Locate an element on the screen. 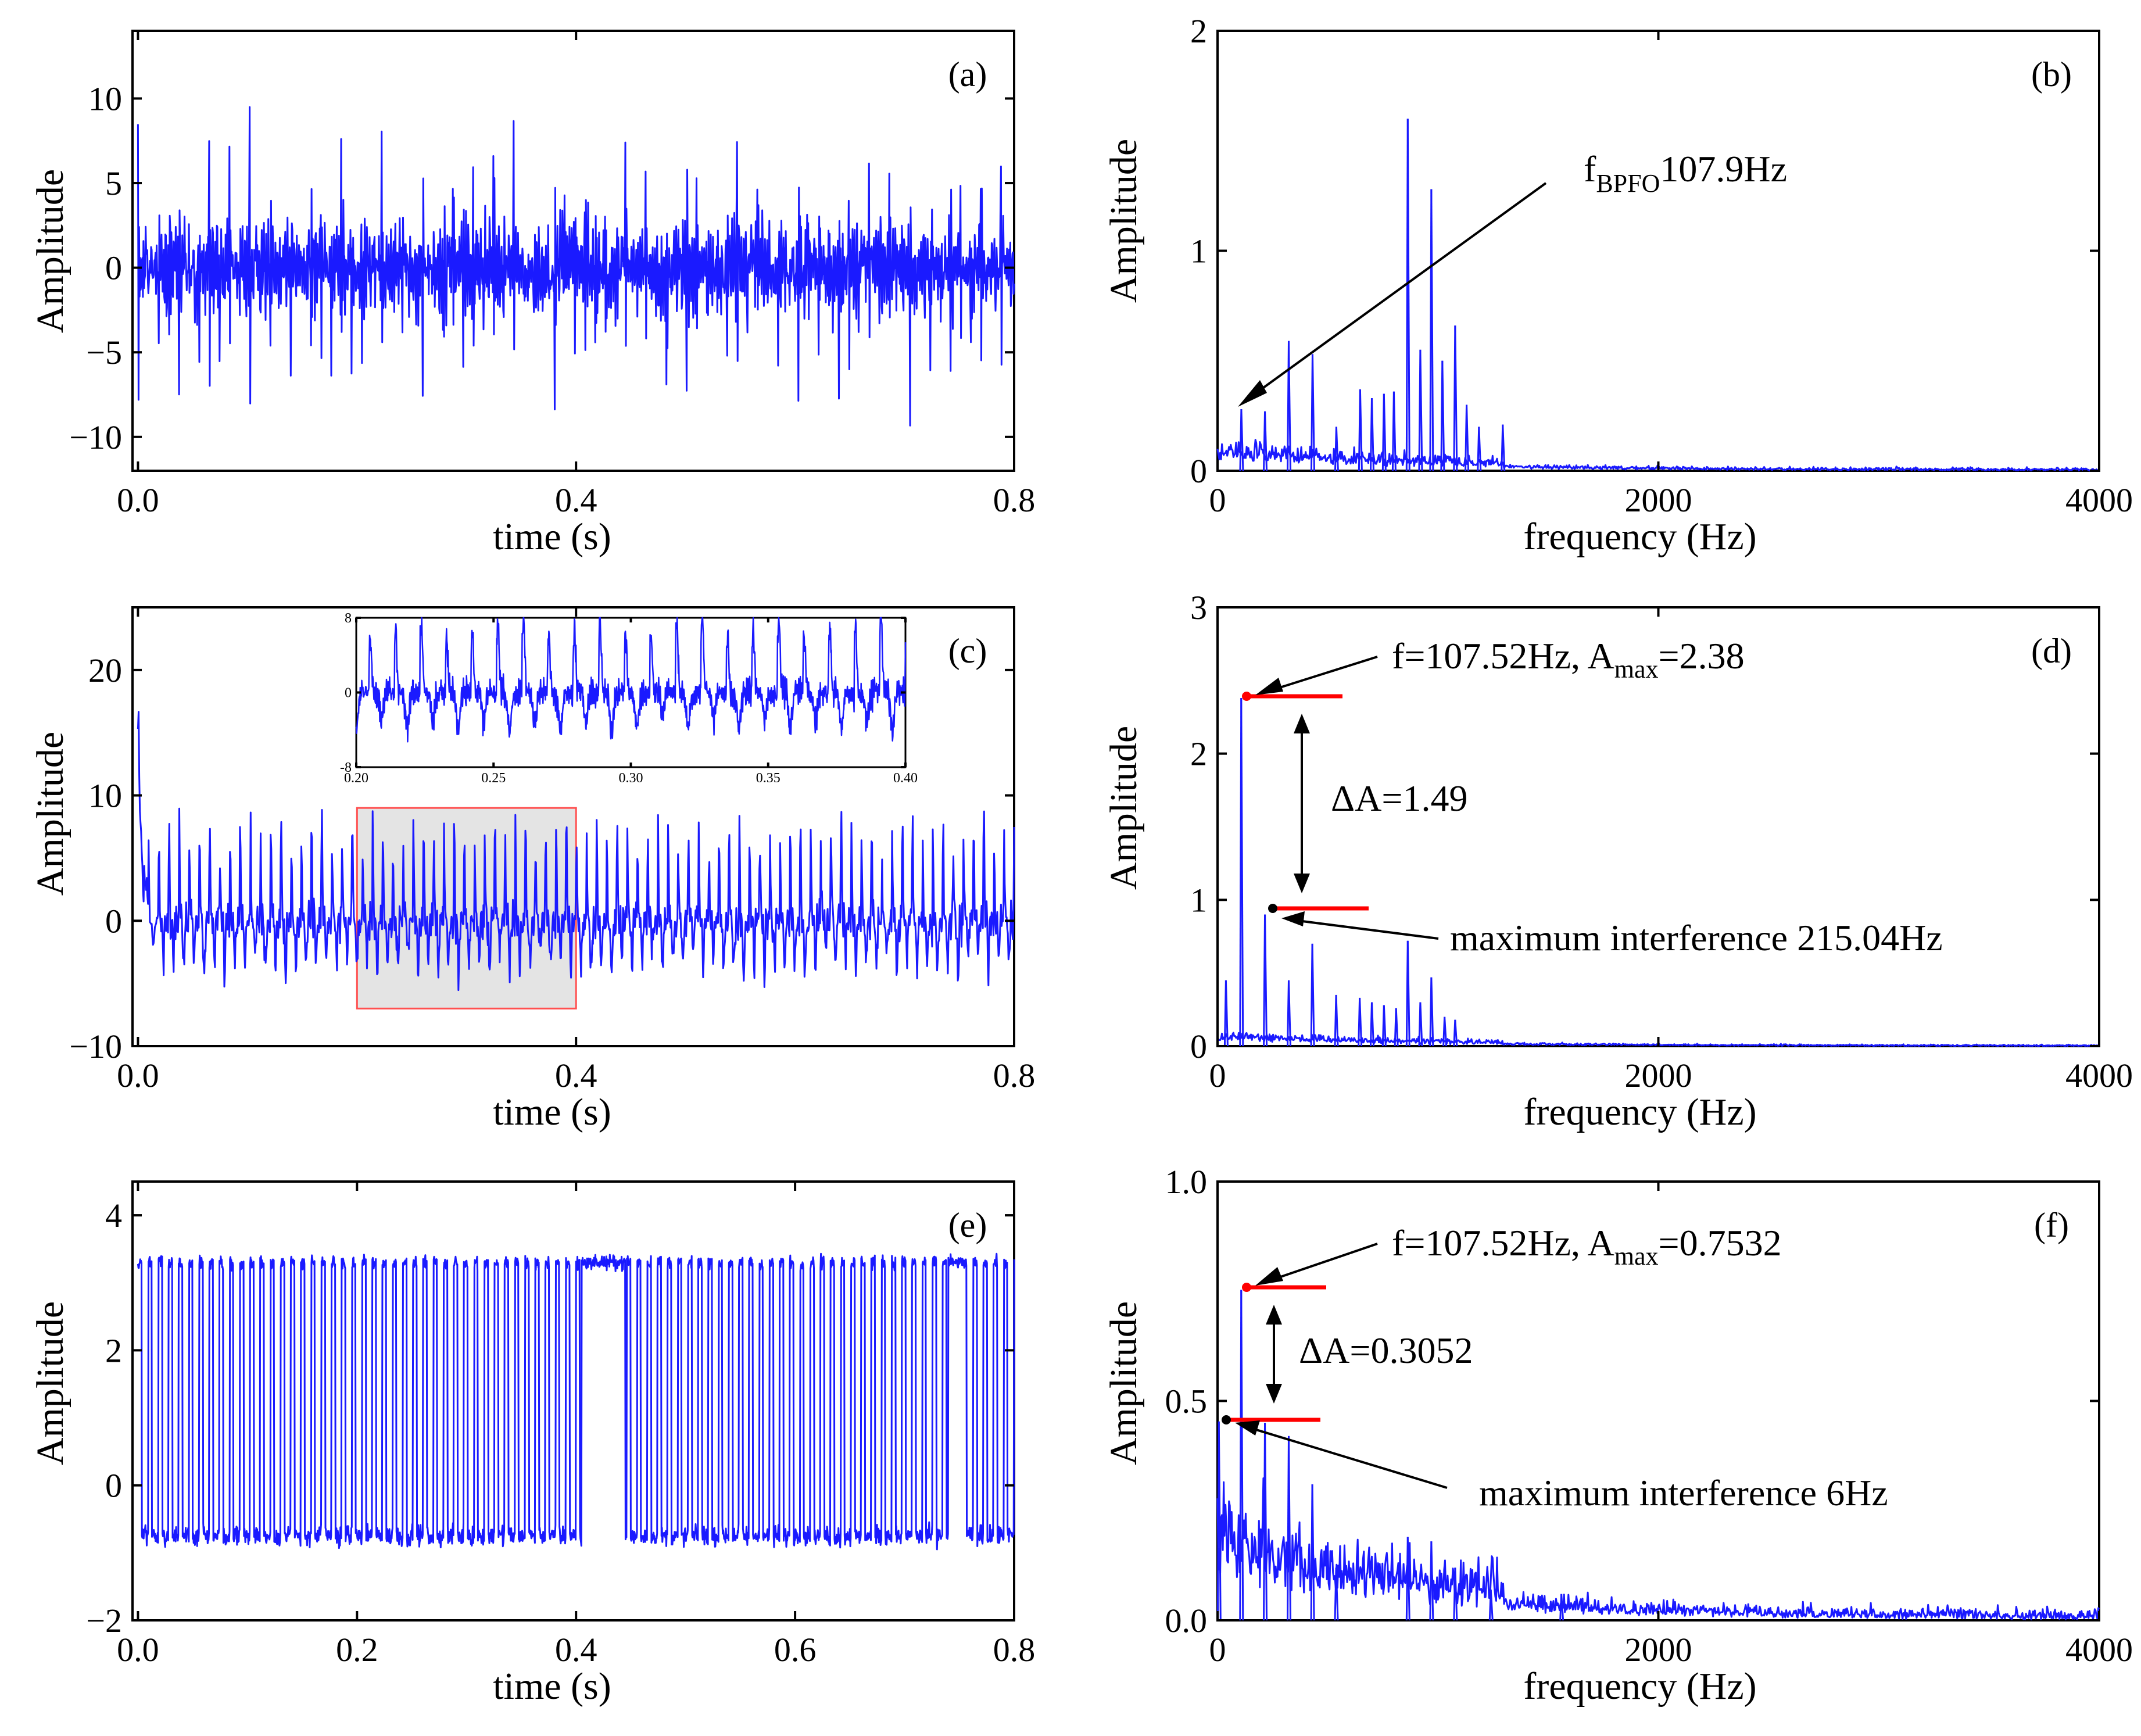  d-xtick-label: 4000 is located at coordinates (2099, 1075).